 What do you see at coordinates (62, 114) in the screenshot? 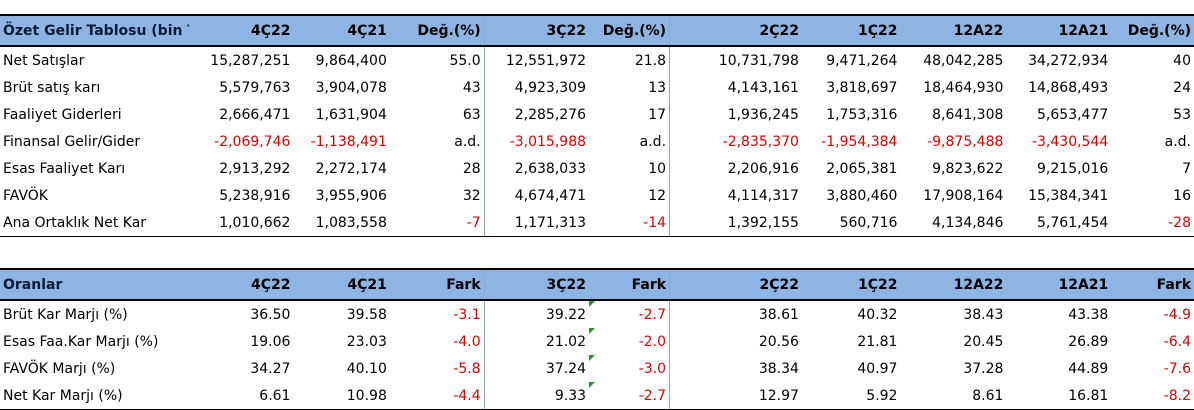
I see `row-label: Faaliyet Giderleri` at bounding box center [62, 114].